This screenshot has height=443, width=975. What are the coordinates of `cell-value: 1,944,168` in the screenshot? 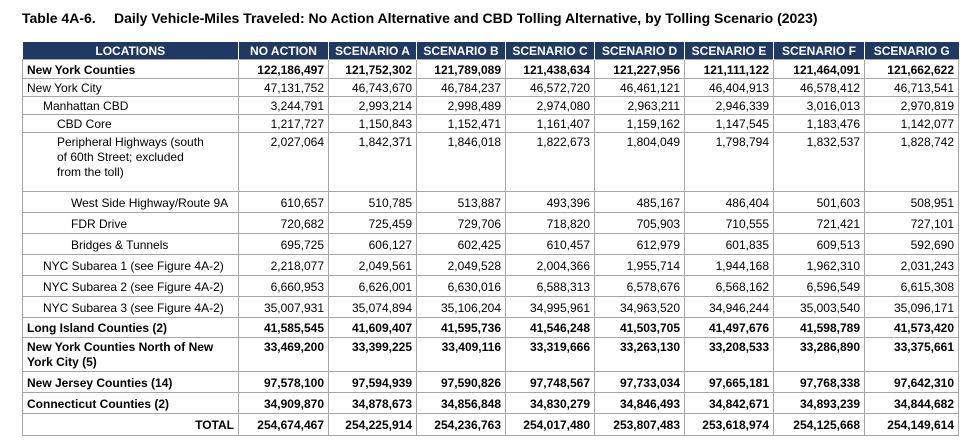 It's located at (729, 265).